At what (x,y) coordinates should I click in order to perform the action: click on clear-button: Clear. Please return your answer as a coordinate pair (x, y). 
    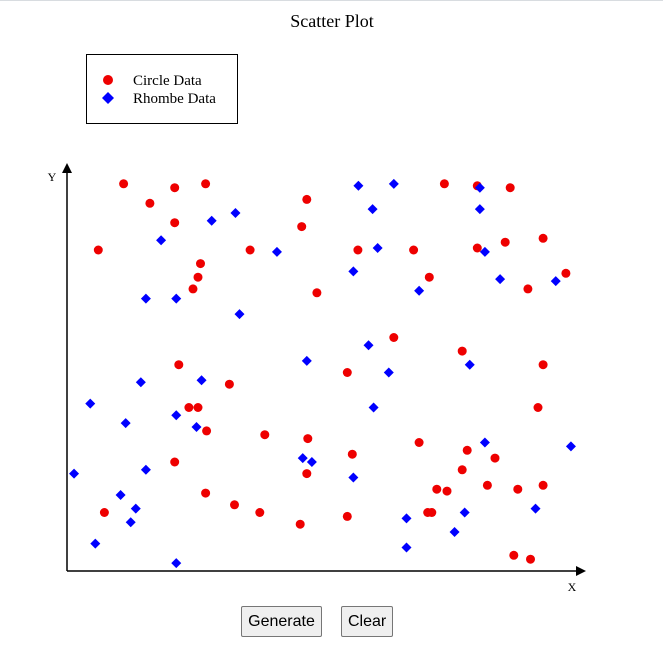
    Looking at the image, I should click on (367, 621).